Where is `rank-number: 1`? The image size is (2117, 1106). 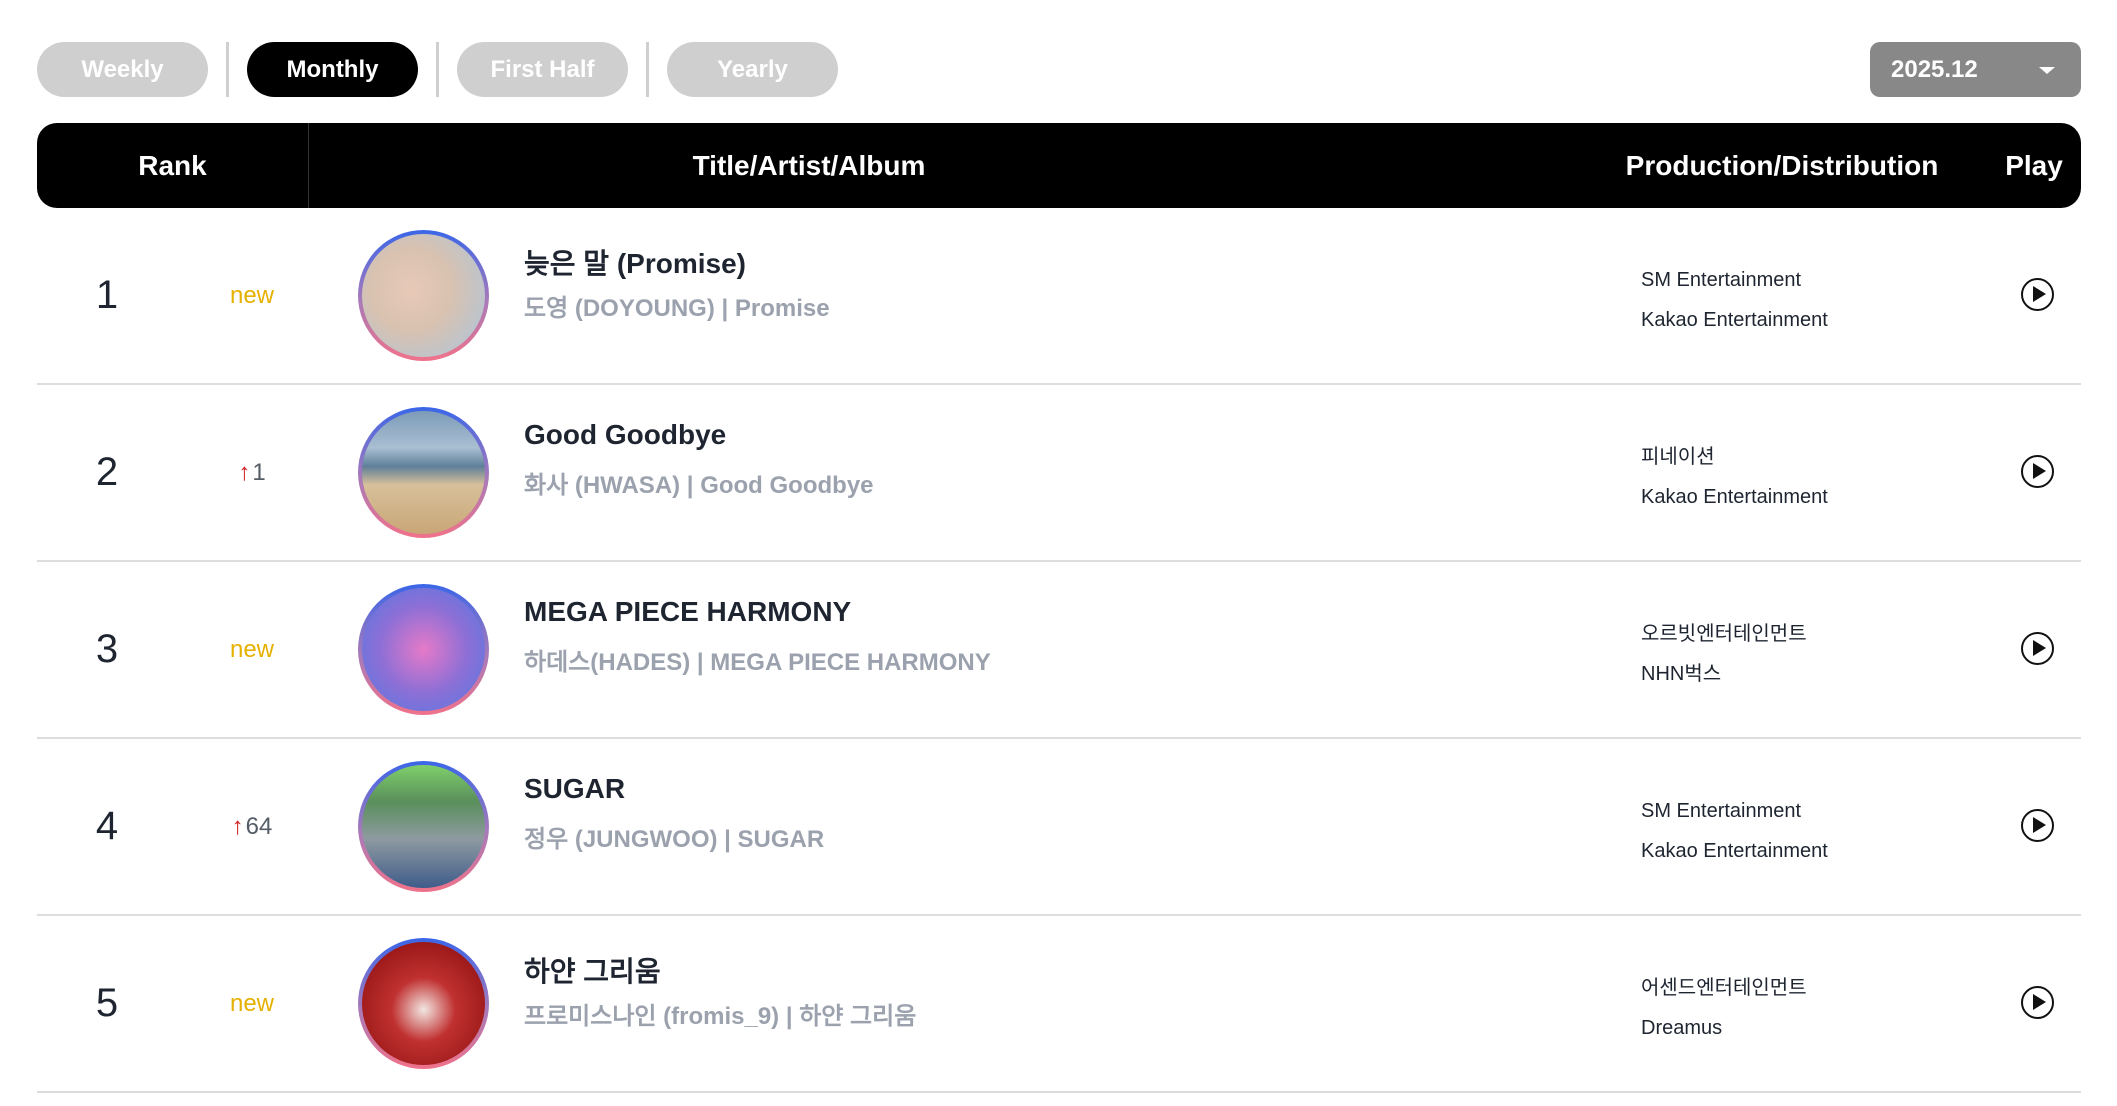
rank-number: 1 is located at coordinates (107, 295).